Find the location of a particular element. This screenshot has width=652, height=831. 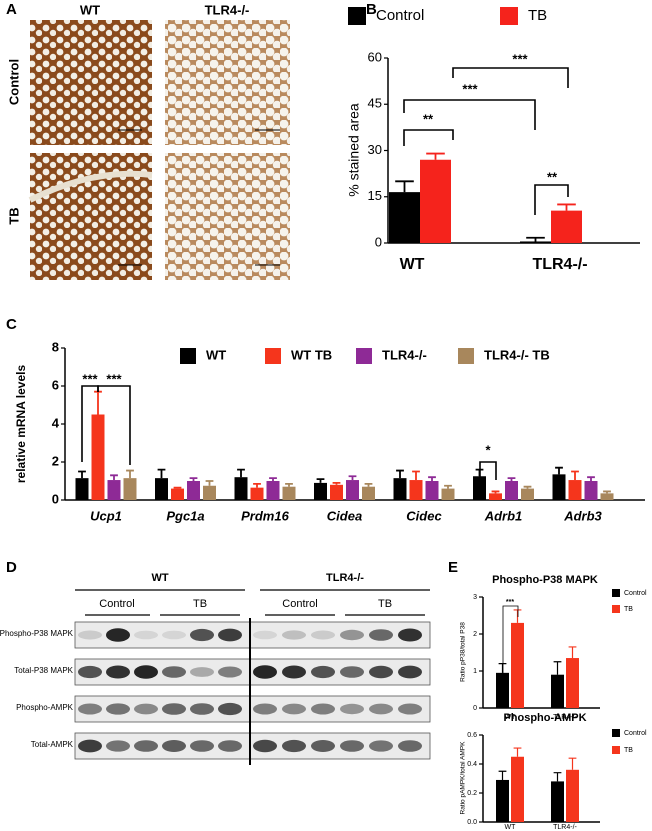

y-axis-label: Ratio pAMPK/total AMPK is located at coordinates (463, 778).